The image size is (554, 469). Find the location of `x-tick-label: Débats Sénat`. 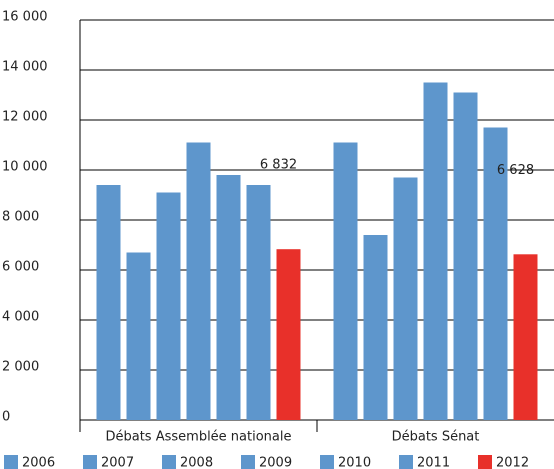

x-tick-label: Débats Sénat is located at coordinates (436, 437).